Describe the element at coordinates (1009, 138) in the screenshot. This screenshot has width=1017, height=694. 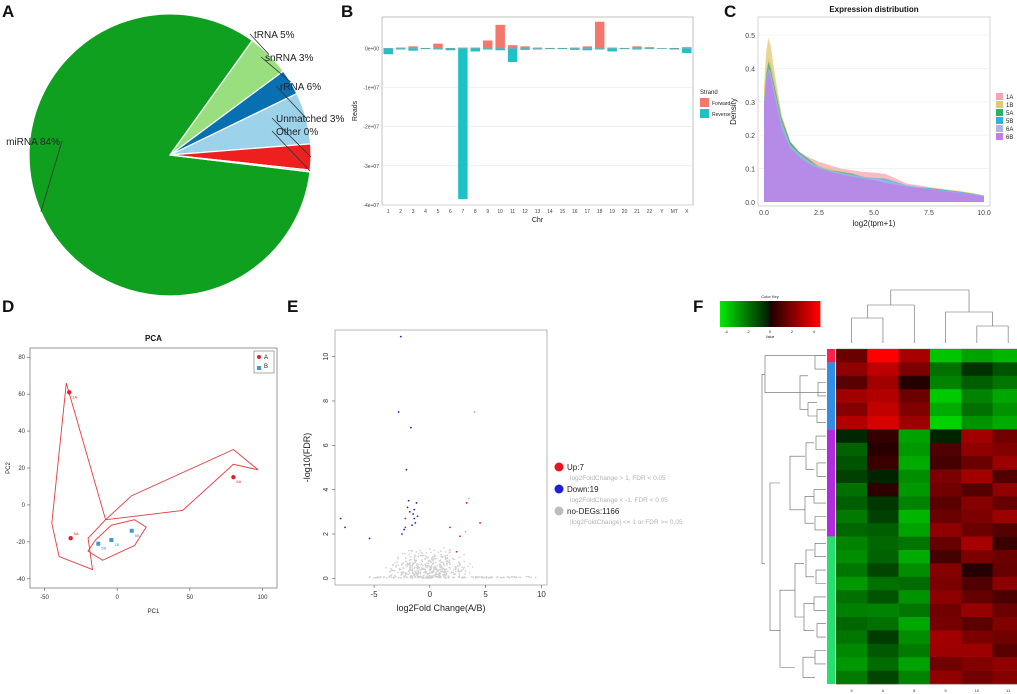
I see `density-legend-label: 6B` at that location.